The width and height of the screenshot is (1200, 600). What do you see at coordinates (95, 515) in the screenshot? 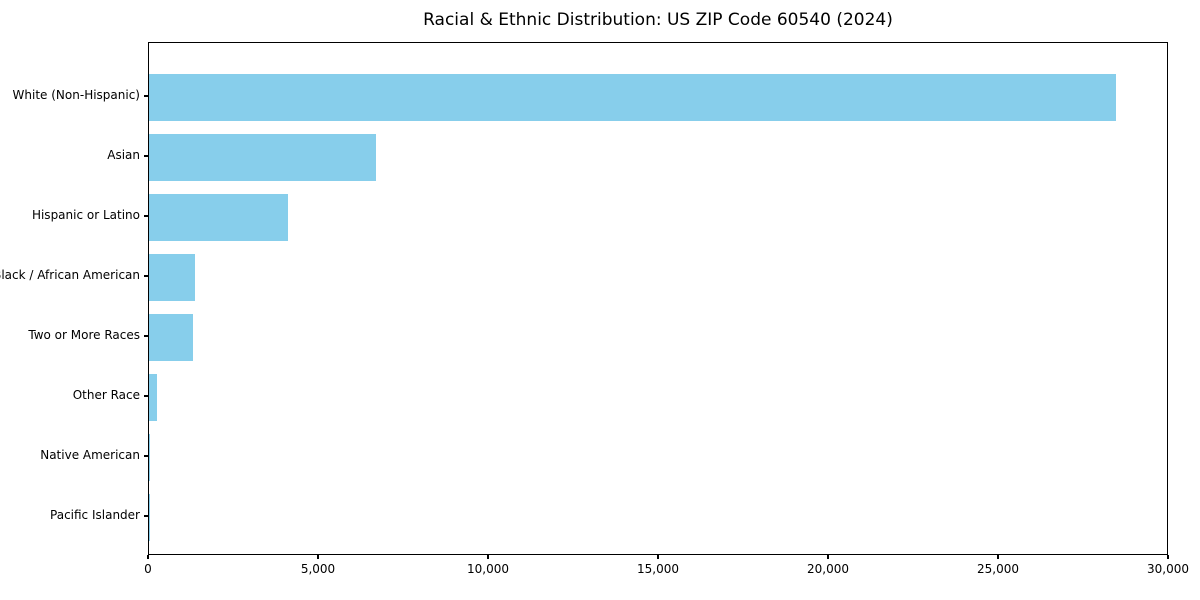
I see `y-tick-label: Pacific Islander` at bounding box center [95, 515].